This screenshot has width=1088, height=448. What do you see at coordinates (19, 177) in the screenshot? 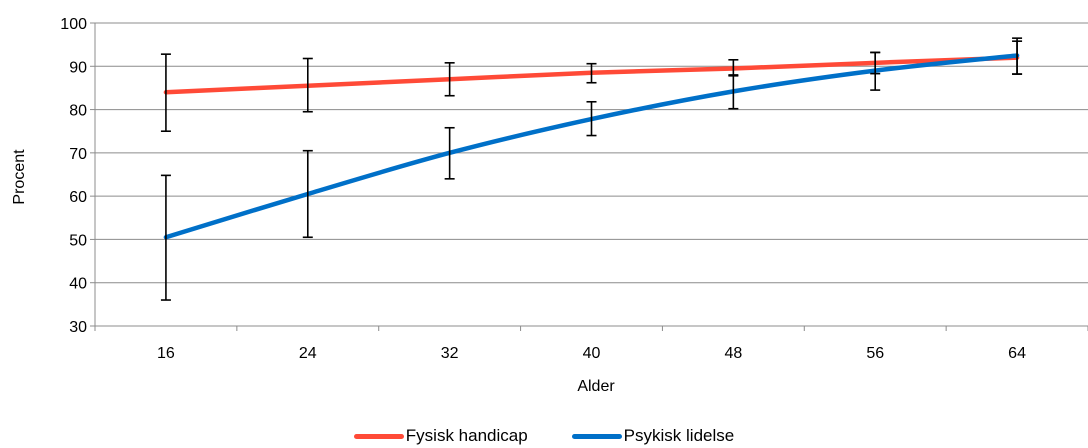
I see `y-axis-title: Procent` at bounding box center [19, 177].